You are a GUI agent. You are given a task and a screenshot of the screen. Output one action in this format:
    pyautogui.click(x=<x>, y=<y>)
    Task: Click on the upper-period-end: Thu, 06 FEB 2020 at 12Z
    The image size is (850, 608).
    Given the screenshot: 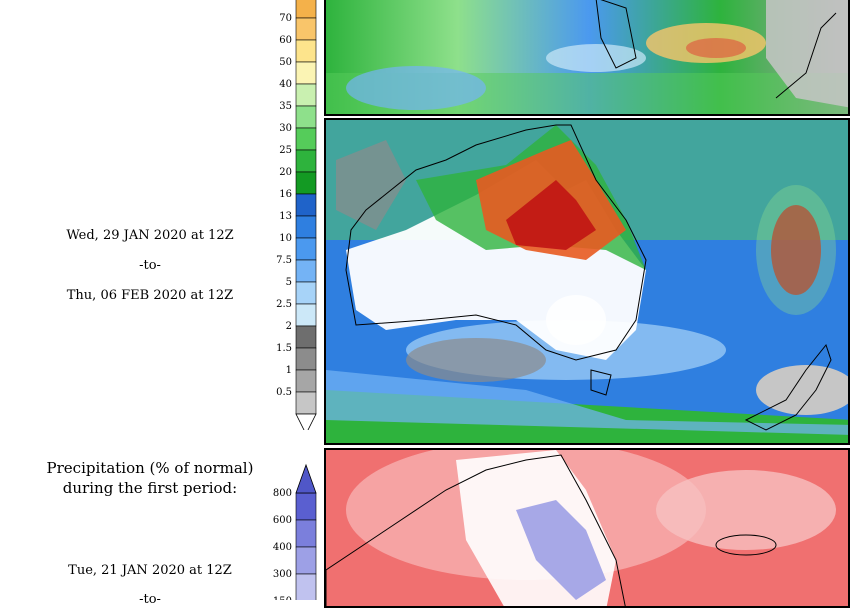 What is the action you would take?
    pyautogui.click(x=150, y=295)
    